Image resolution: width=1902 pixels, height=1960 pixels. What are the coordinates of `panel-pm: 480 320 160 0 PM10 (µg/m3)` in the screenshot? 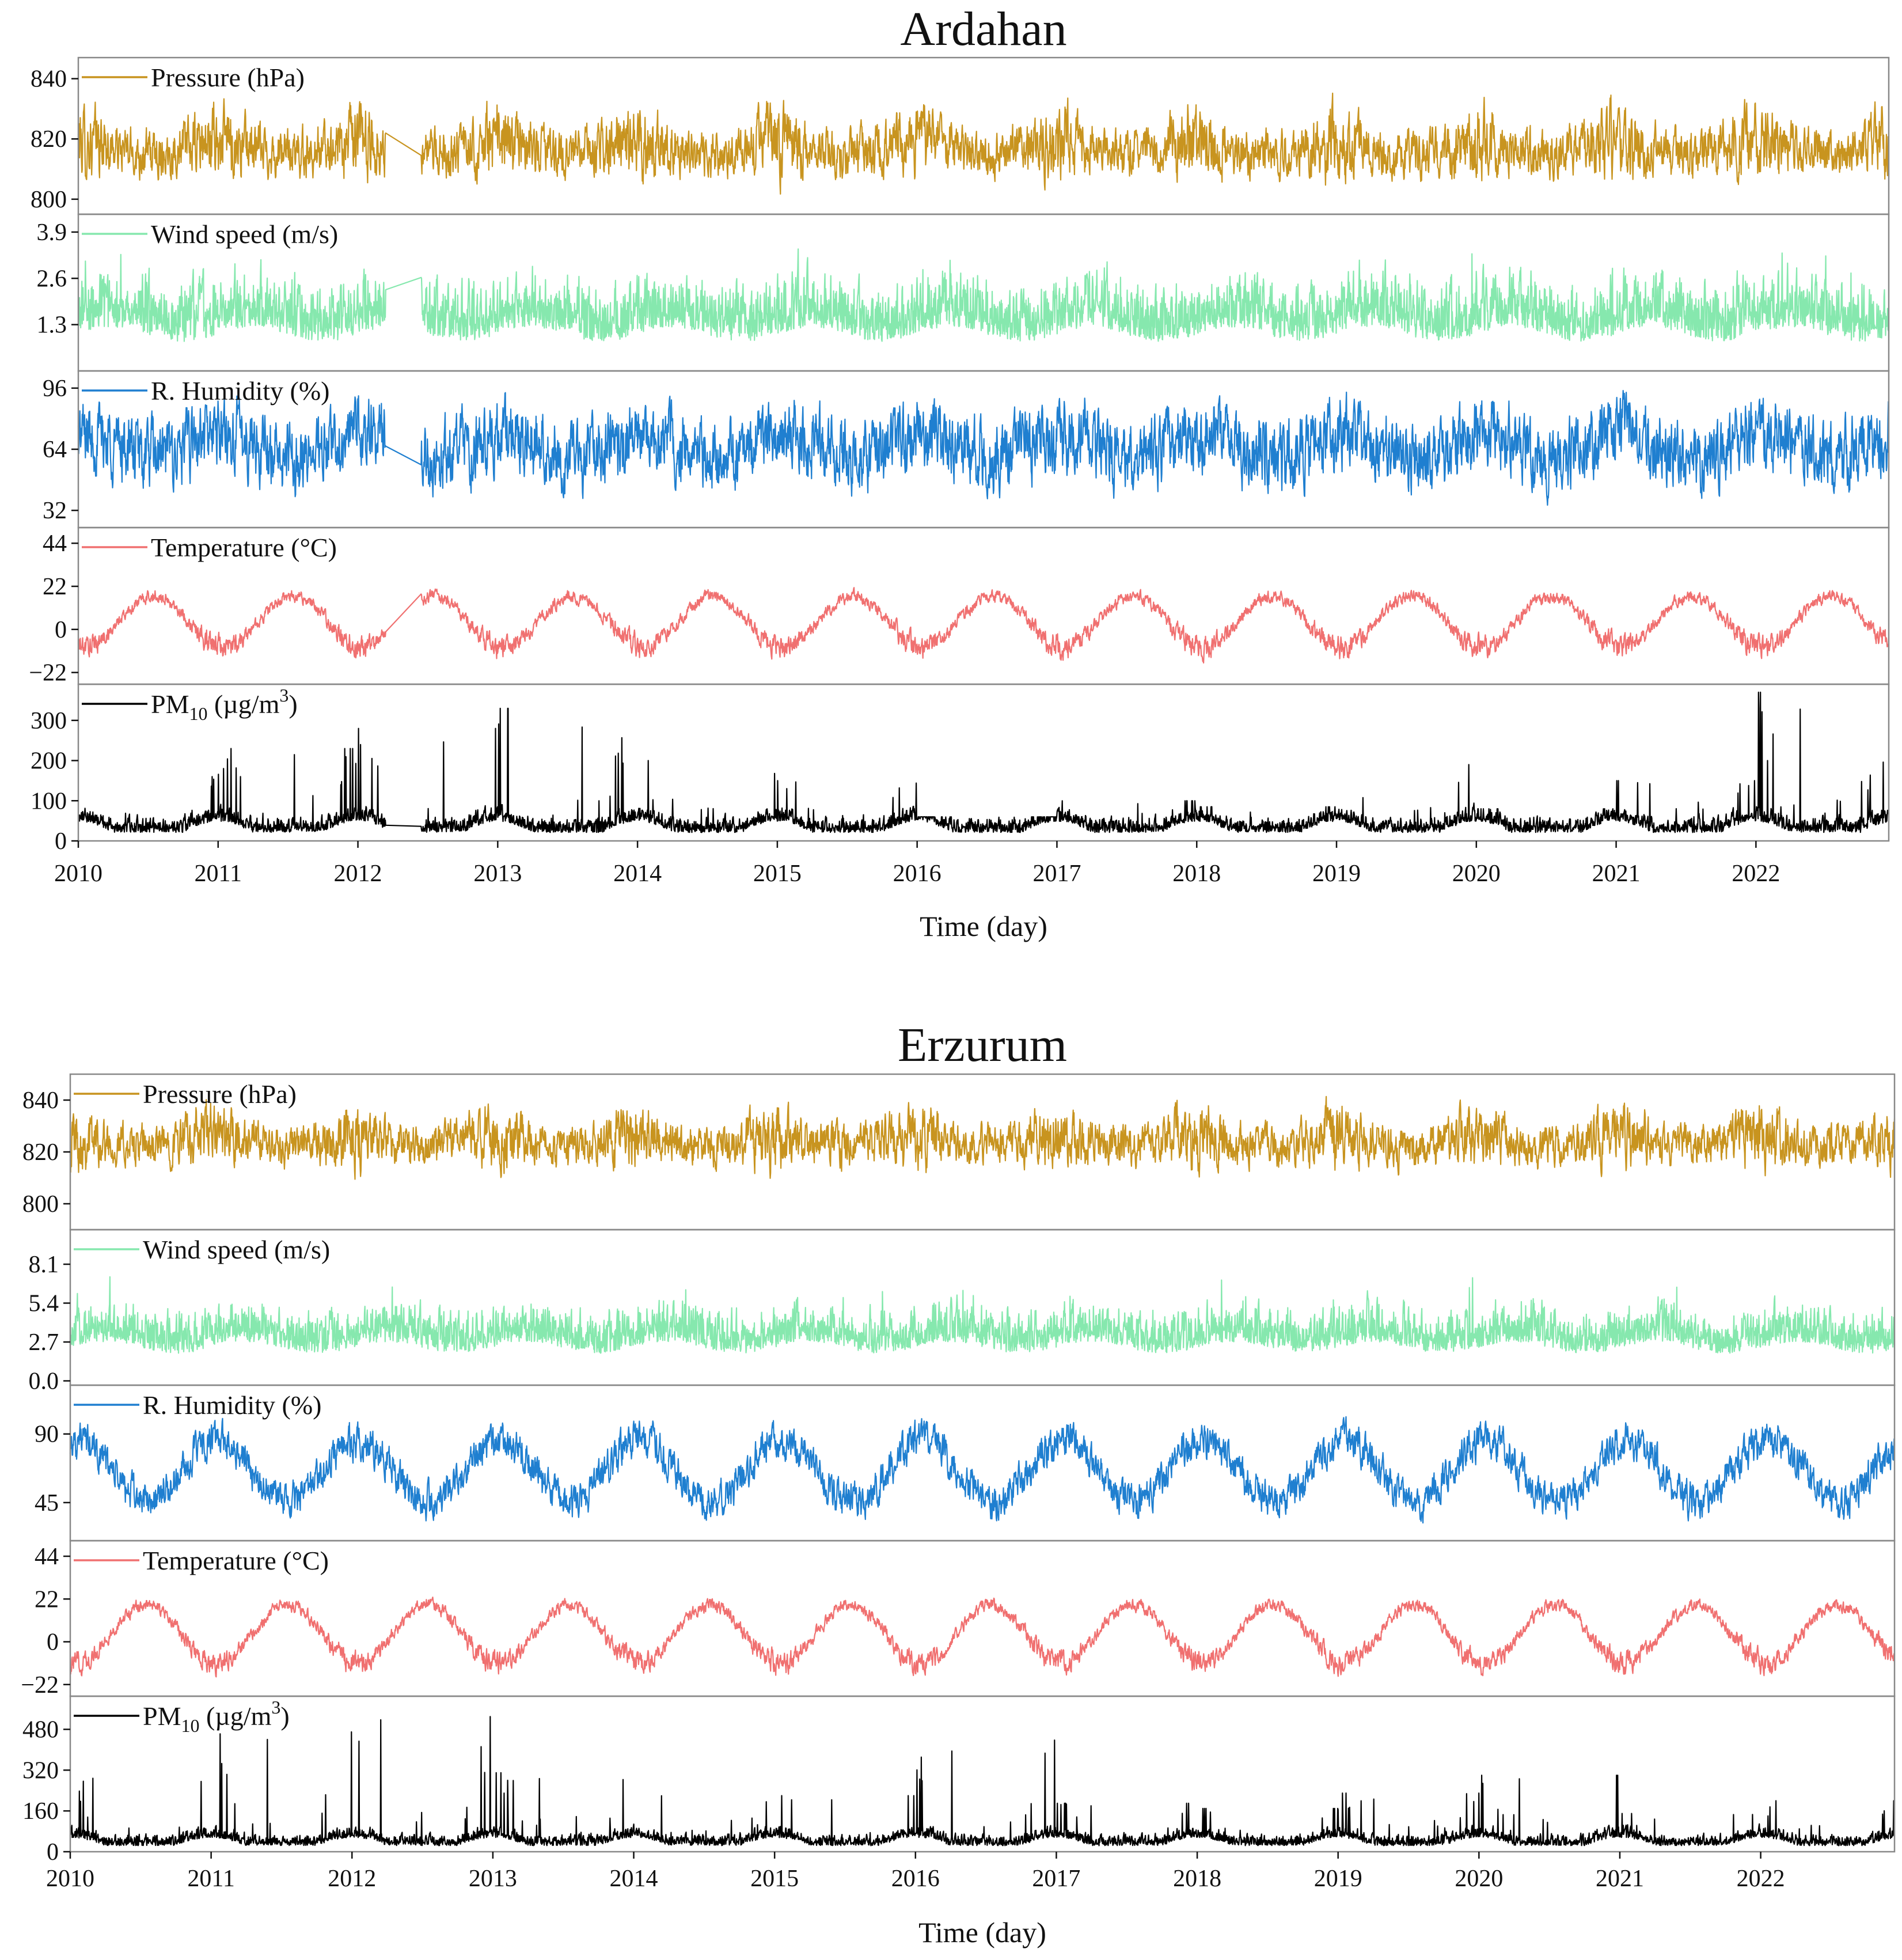 It's located at (959, 1780).